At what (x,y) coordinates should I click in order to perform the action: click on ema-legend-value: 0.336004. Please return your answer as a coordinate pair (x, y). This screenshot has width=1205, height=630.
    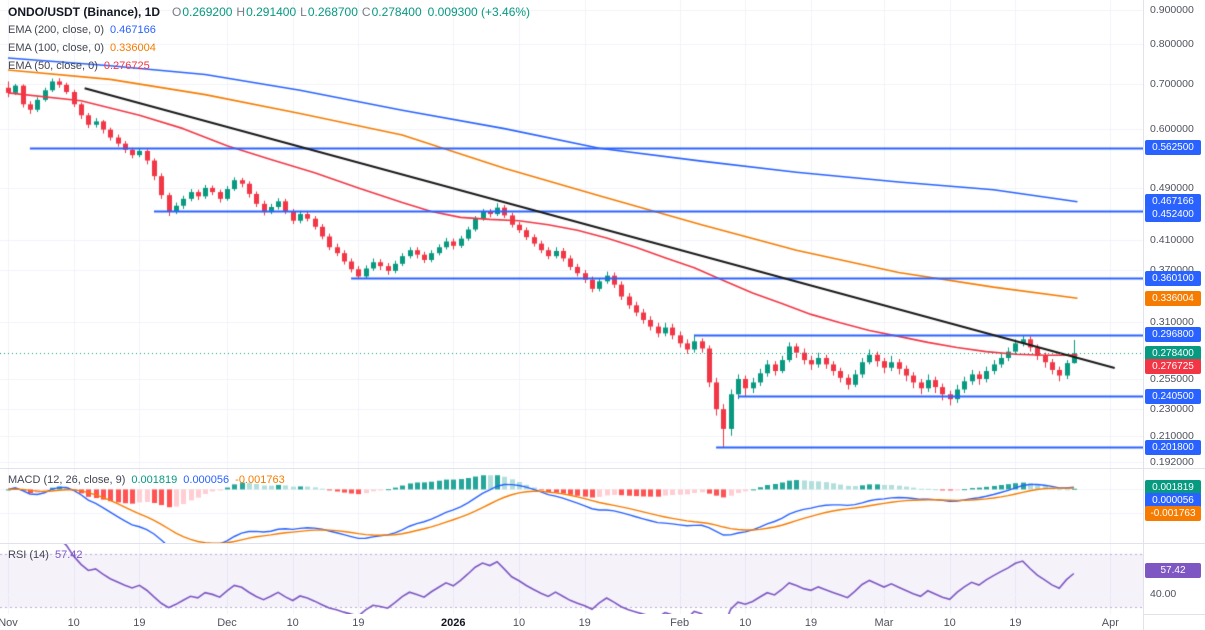
    Looking at the image, I should click on (133, 48).